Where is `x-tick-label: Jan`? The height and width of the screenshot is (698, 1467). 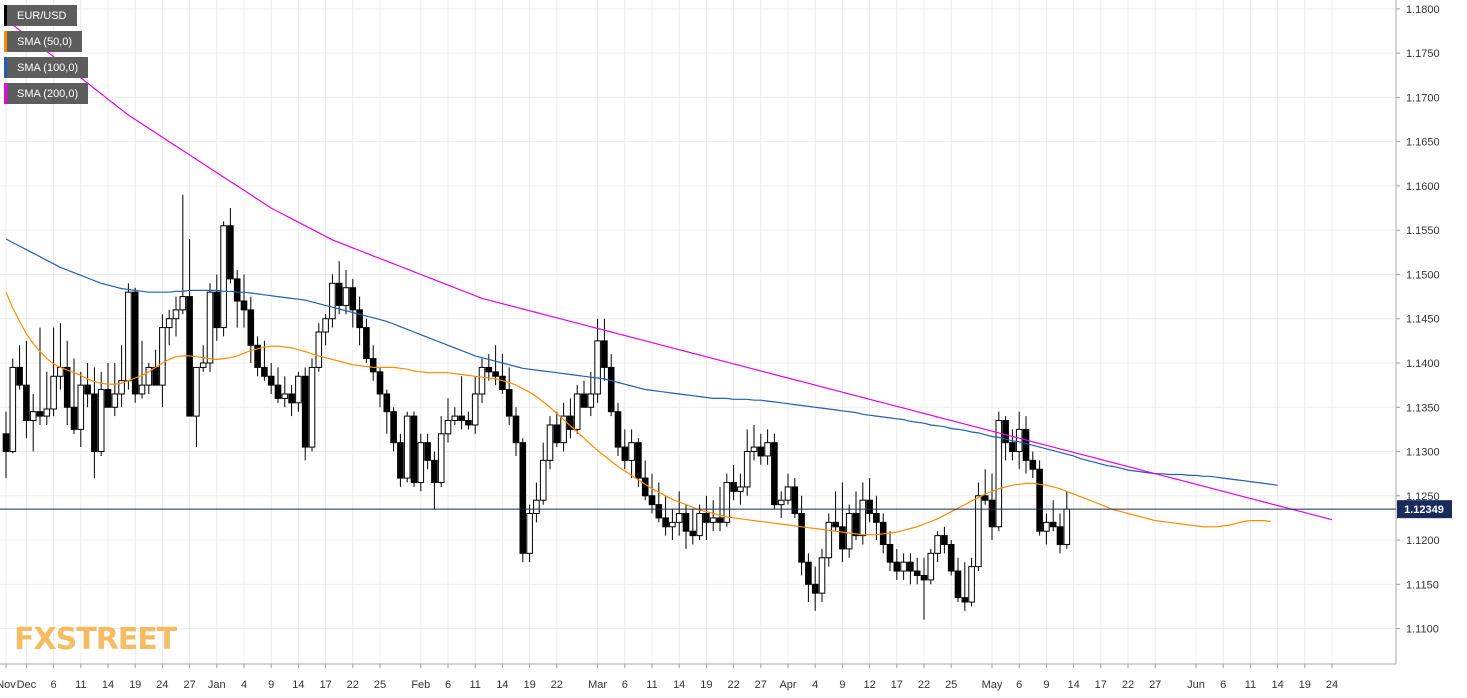
x-tick-label: Jan is located at coordinates (217, 685).